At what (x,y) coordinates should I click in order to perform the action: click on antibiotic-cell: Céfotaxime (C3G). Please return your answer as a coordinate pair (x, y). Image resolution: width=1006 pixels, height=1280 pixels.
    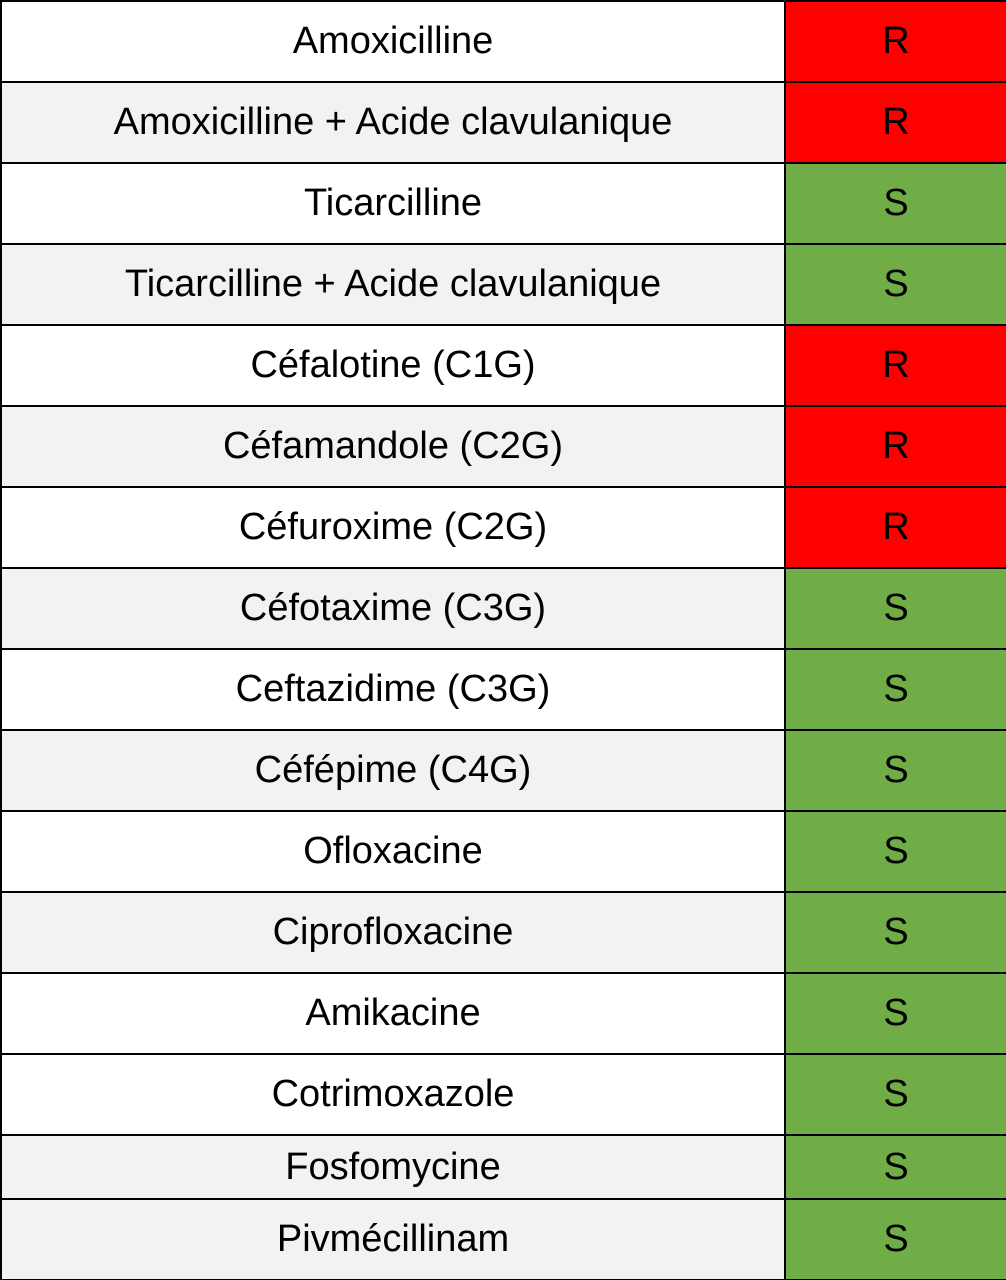
    Looking at the image, I should click on (394, 609).